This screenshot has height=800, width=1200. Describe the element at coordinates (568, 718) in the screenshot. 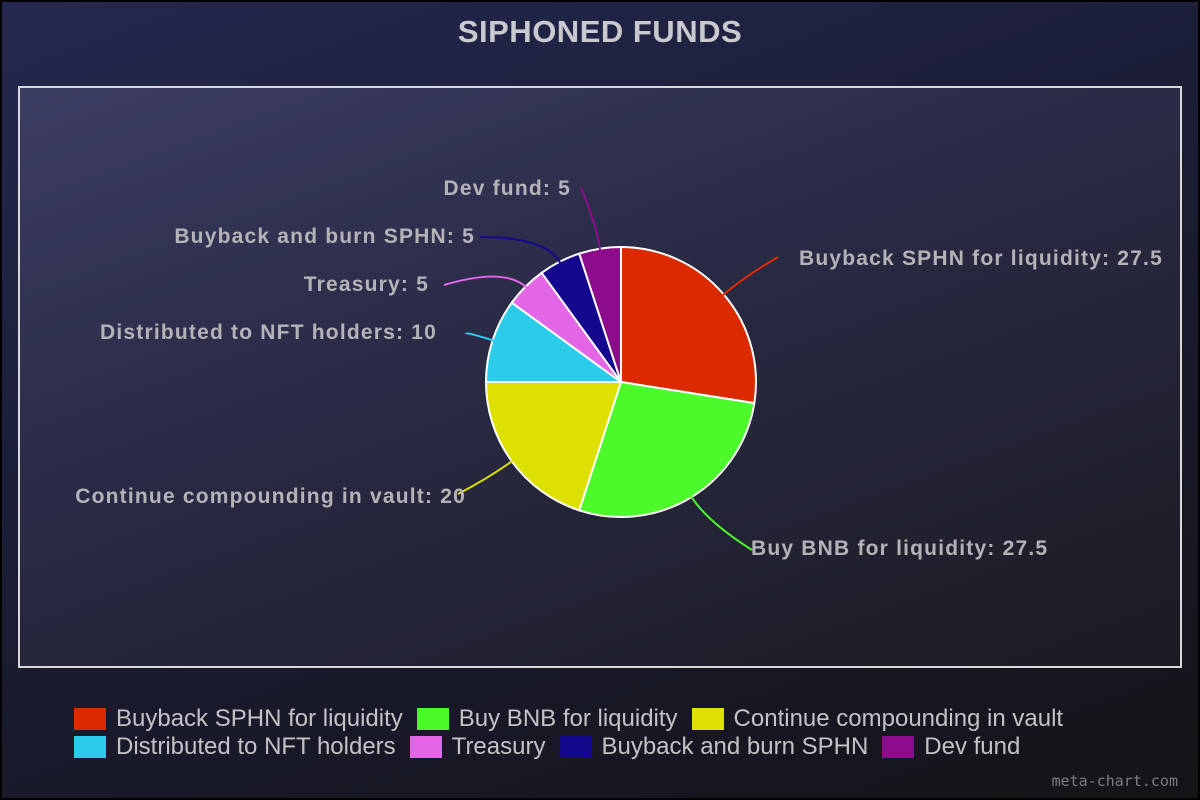

I see `legend-label: Buy BNB for liquidity` at that location.